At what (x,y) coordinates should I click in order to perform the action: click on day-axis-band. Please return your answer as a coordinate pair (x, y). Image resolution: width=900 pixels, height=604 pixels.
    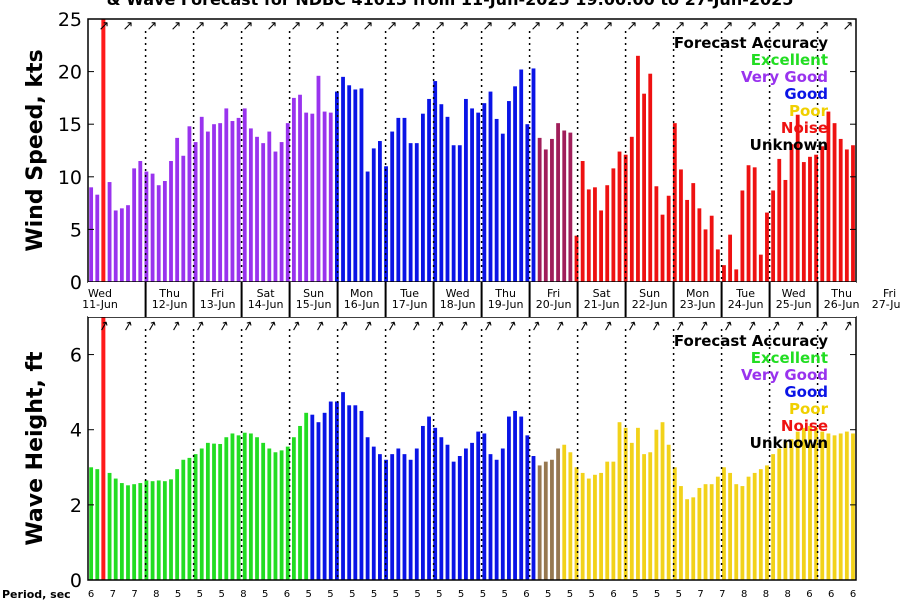
    Looking at the image, I should click on (472, 299).